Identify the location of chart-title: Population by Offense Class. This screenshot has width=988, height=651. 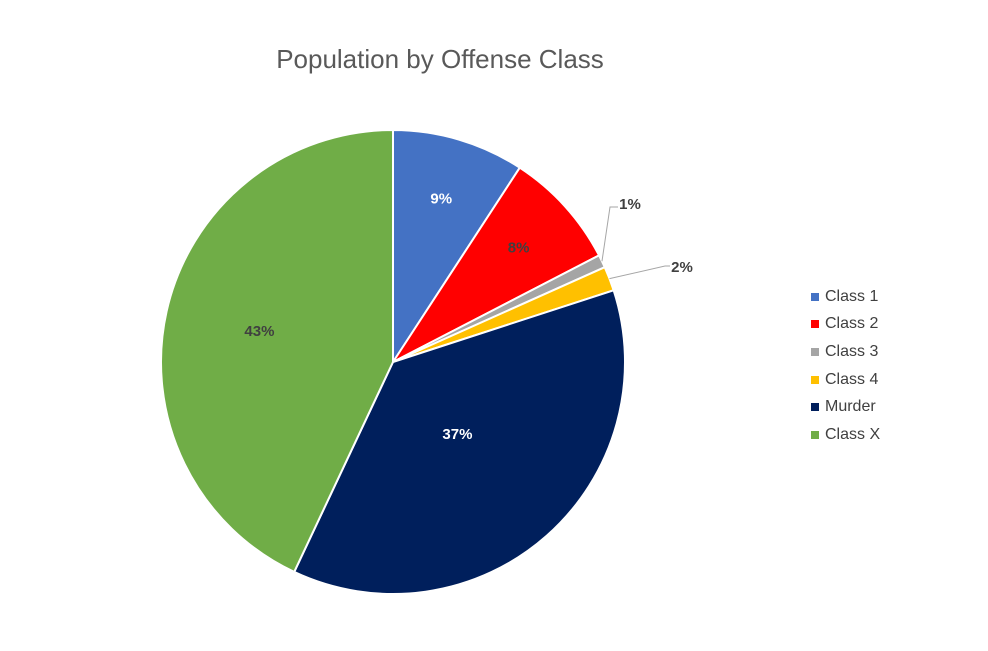
(440, 59).